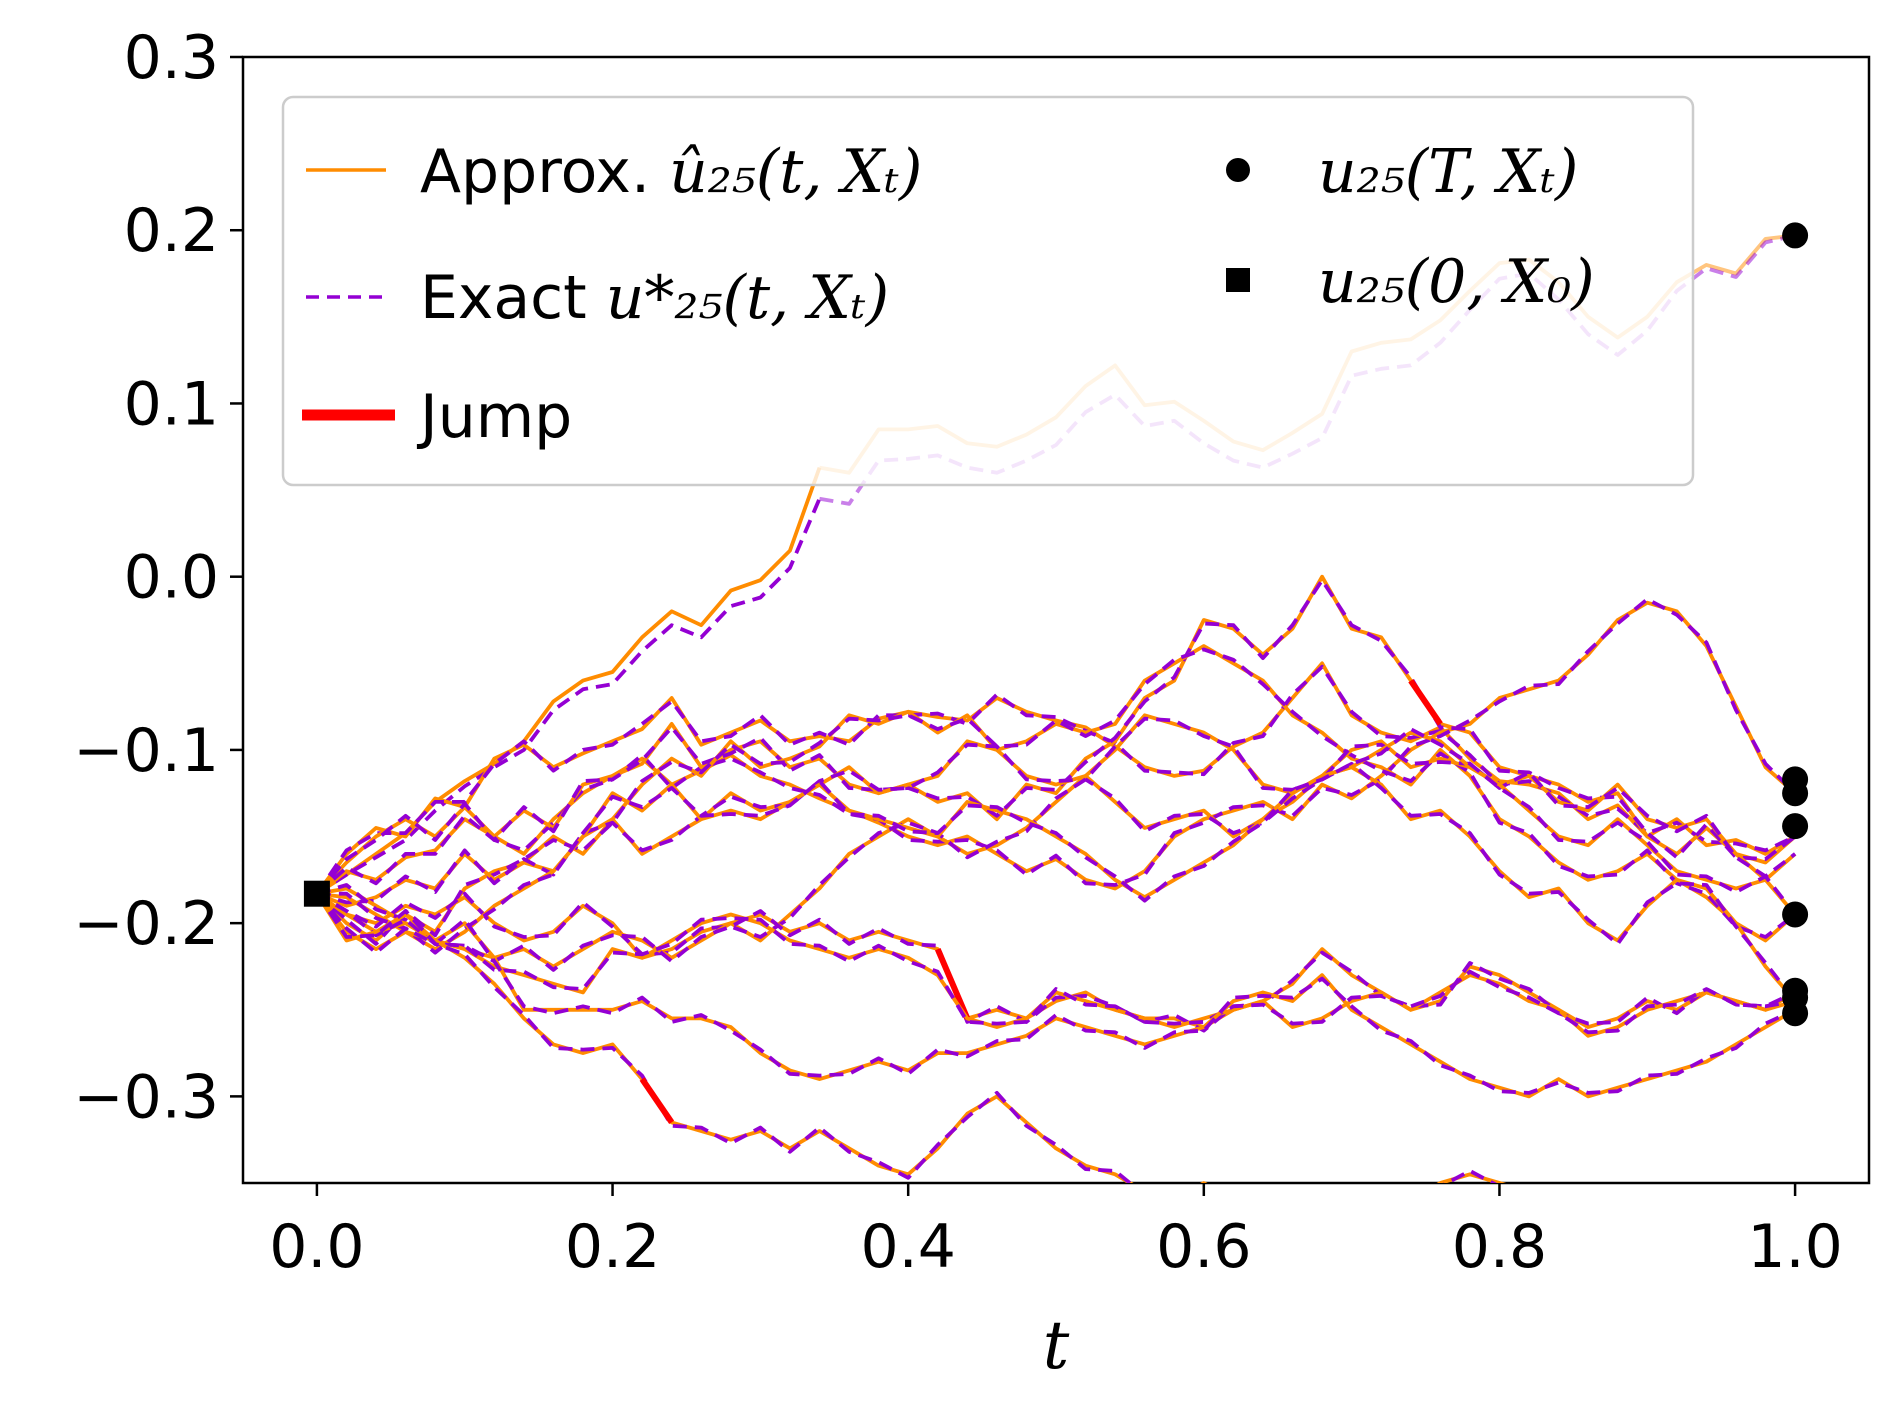 The image size is (1890, 1409). What do you see at coordinates (907, 1247) in the screenshot?
I see `x-tick-label: 0.4` at bounding box center [907, 1247].